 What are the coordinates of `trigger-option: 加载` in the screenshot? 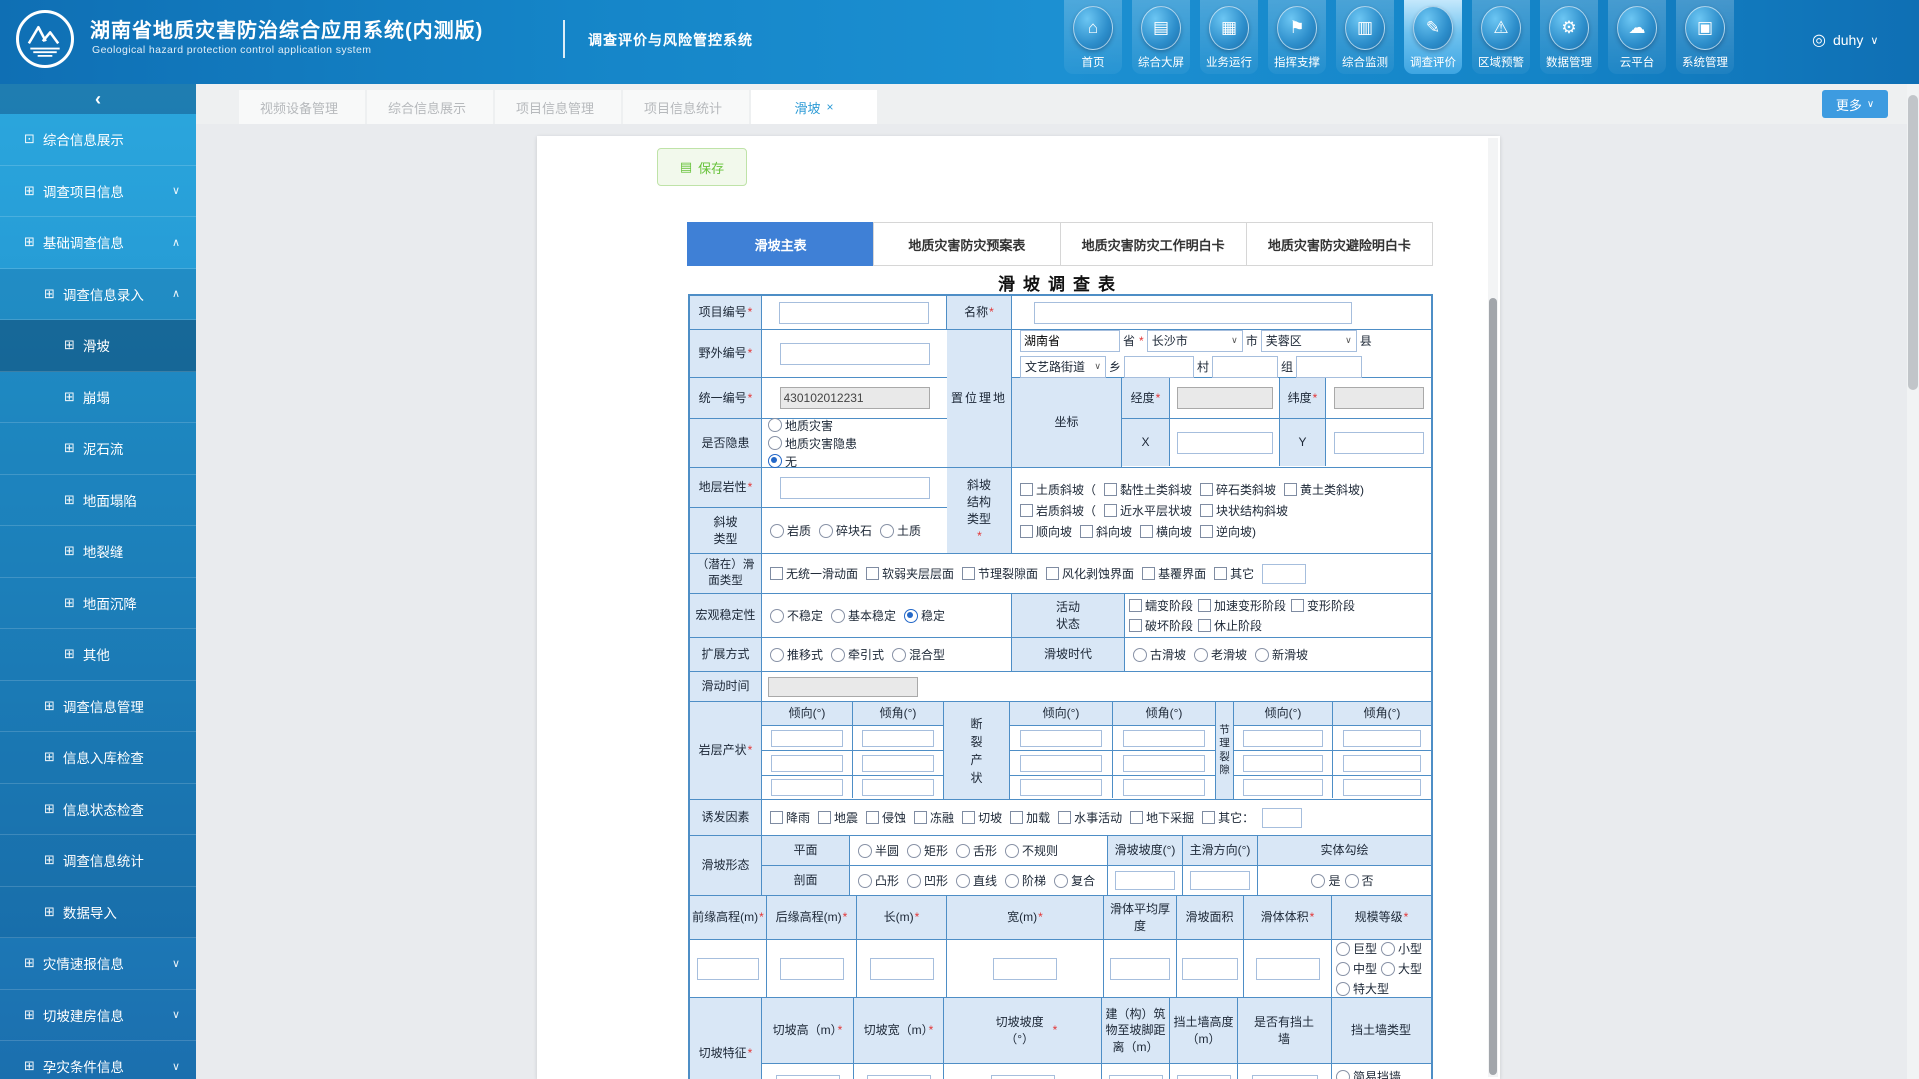 It's located at (1030, 817).